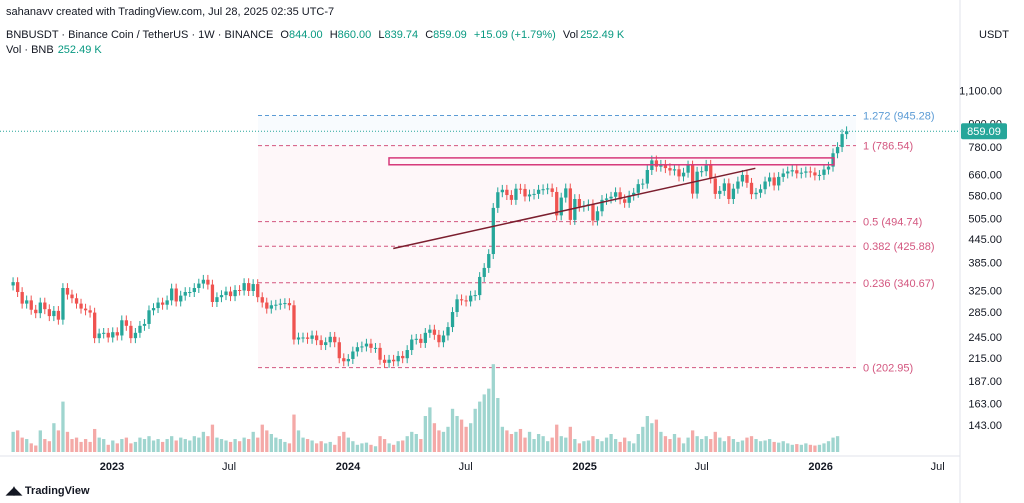 This screenshot has height=503, width=1024. What do you see at coordinates (611, 161) in the screenshot?
I see `resistance-box` at bounding box center [611, 161].